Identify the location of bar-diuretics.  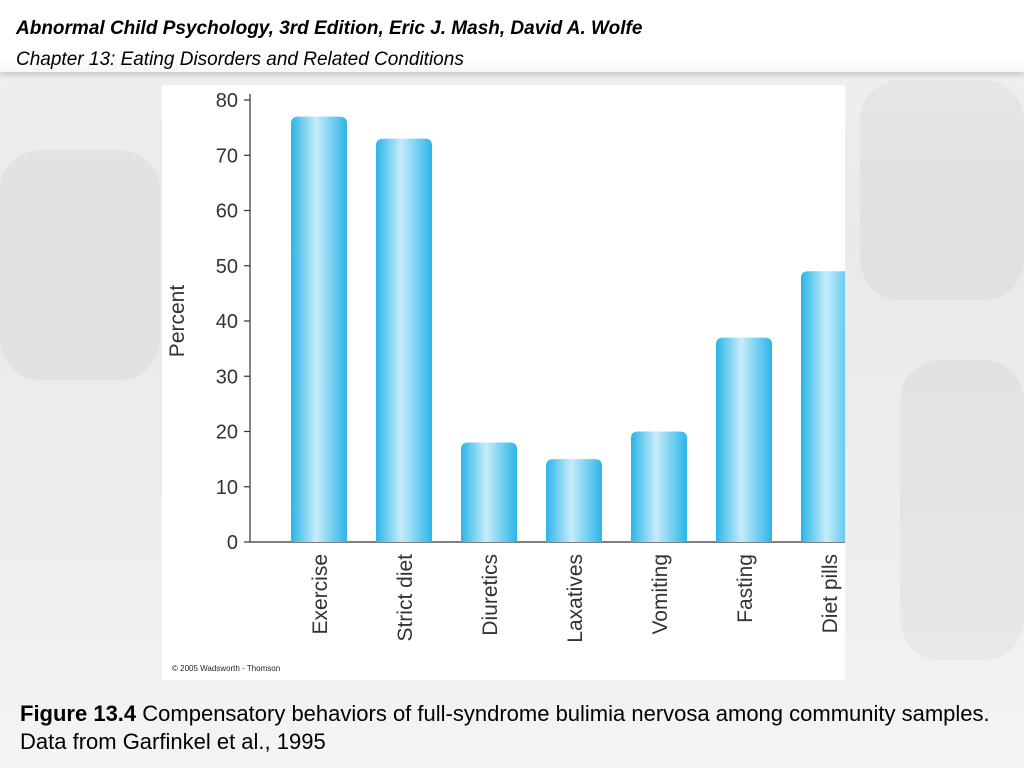
(489, 492).